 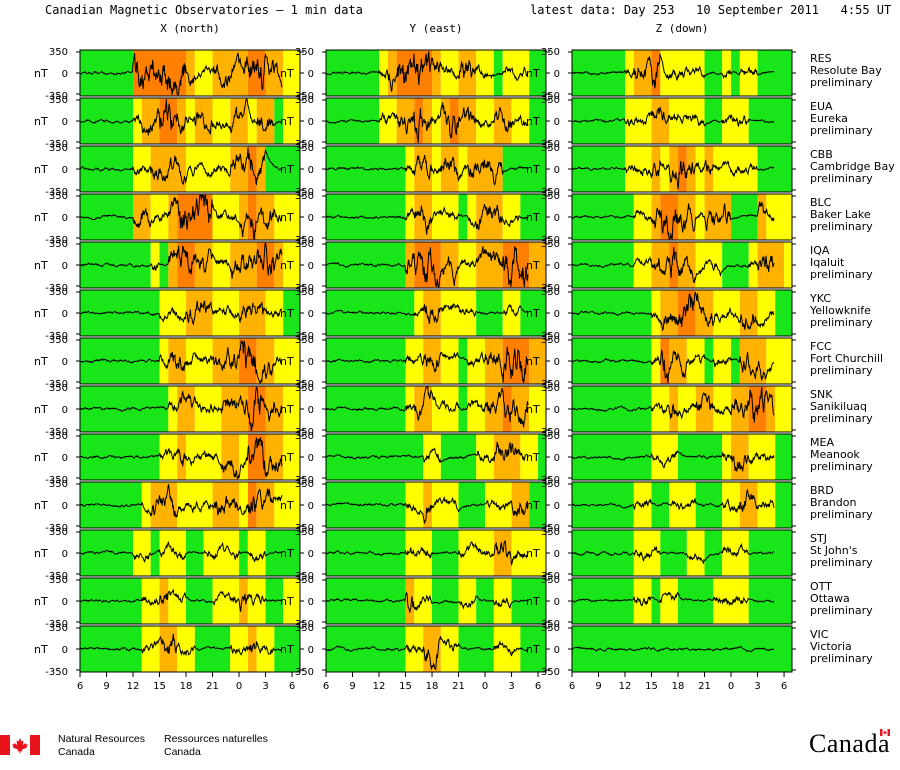 I want to click on trace-eua-z, so click(x=673, y=116).